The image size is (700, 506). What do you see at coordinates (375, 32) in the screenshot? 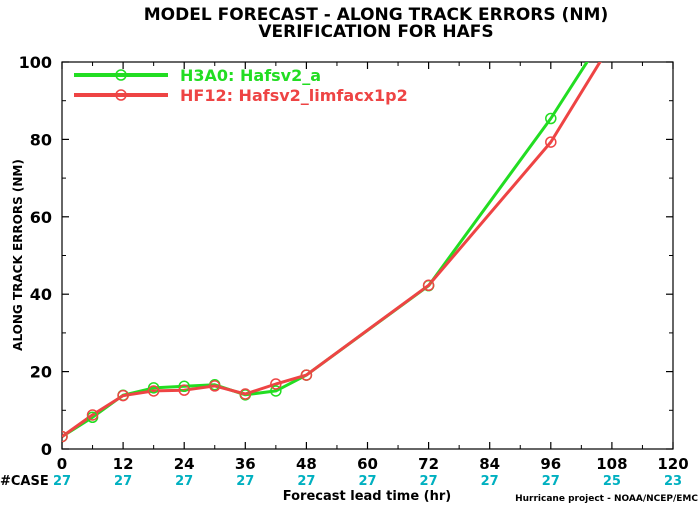
I see `chart-subtitle: VERIFICATION FOR HAFS` at bounding box center [375, 32].